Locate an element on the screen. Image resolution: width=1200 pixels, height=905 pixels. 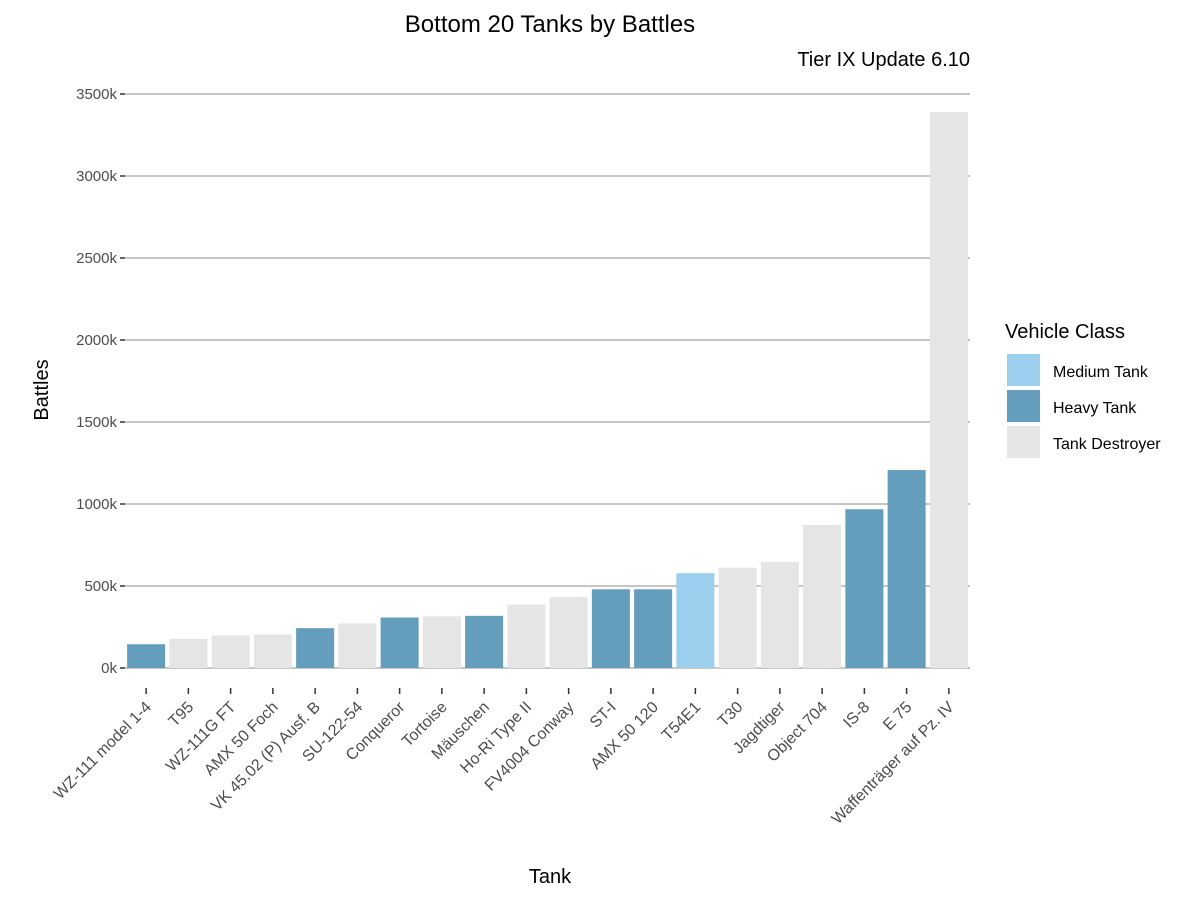
legend-swatch-tank-destroyer is located at coordinates (1023, 442).